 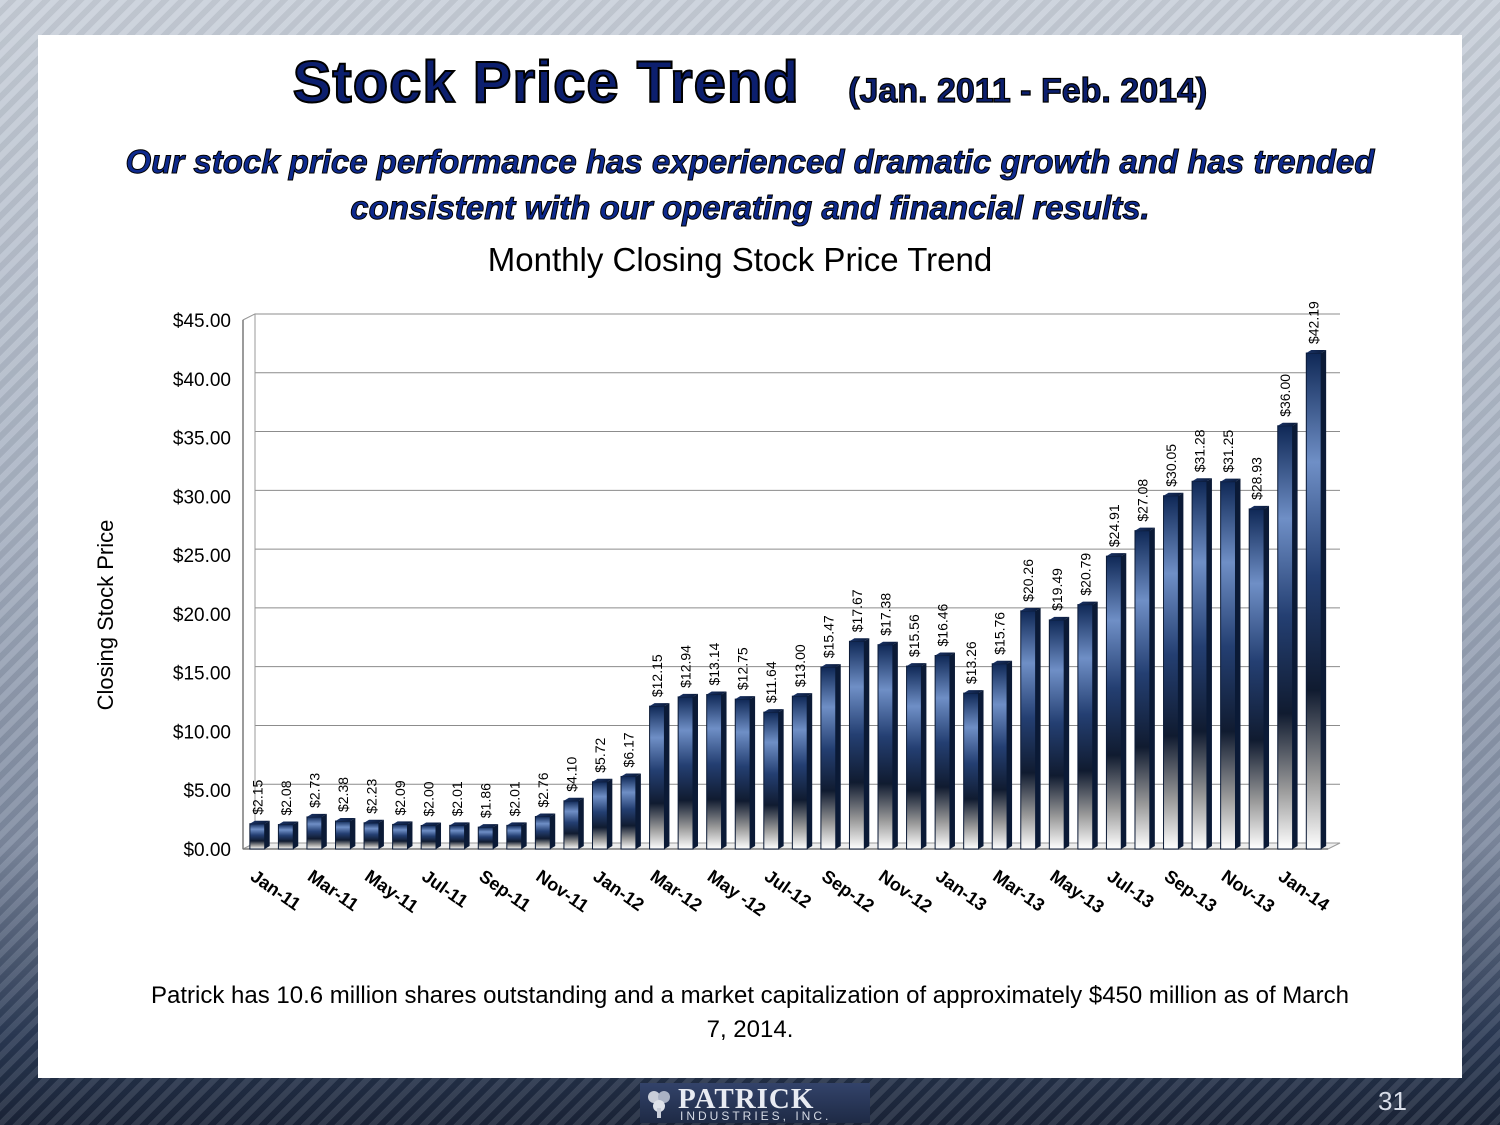 What do you see at coordinates (943, 624) in the screenshot?
I see `data-label: $16.46` at bounding box center [943, 624].